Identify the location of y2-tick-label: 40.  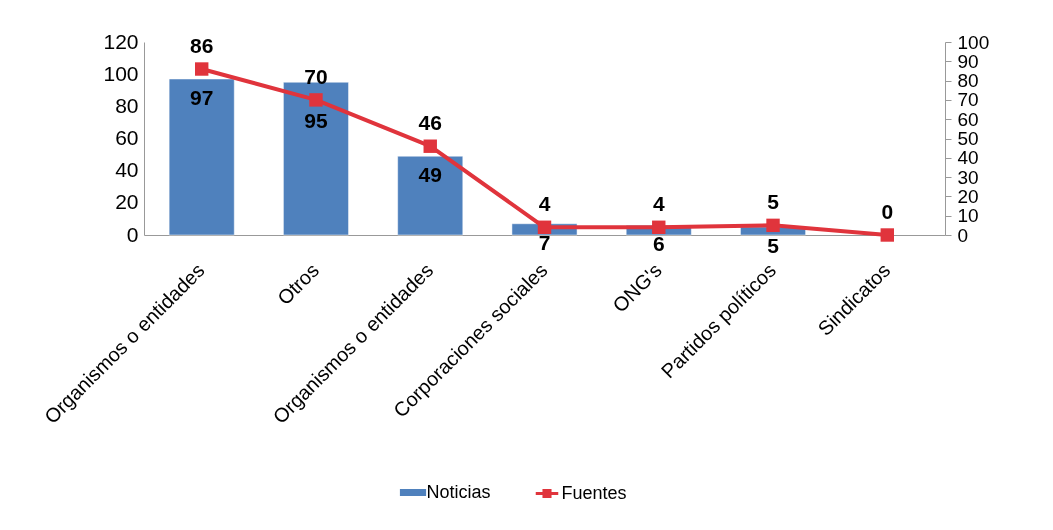
(968, 158).